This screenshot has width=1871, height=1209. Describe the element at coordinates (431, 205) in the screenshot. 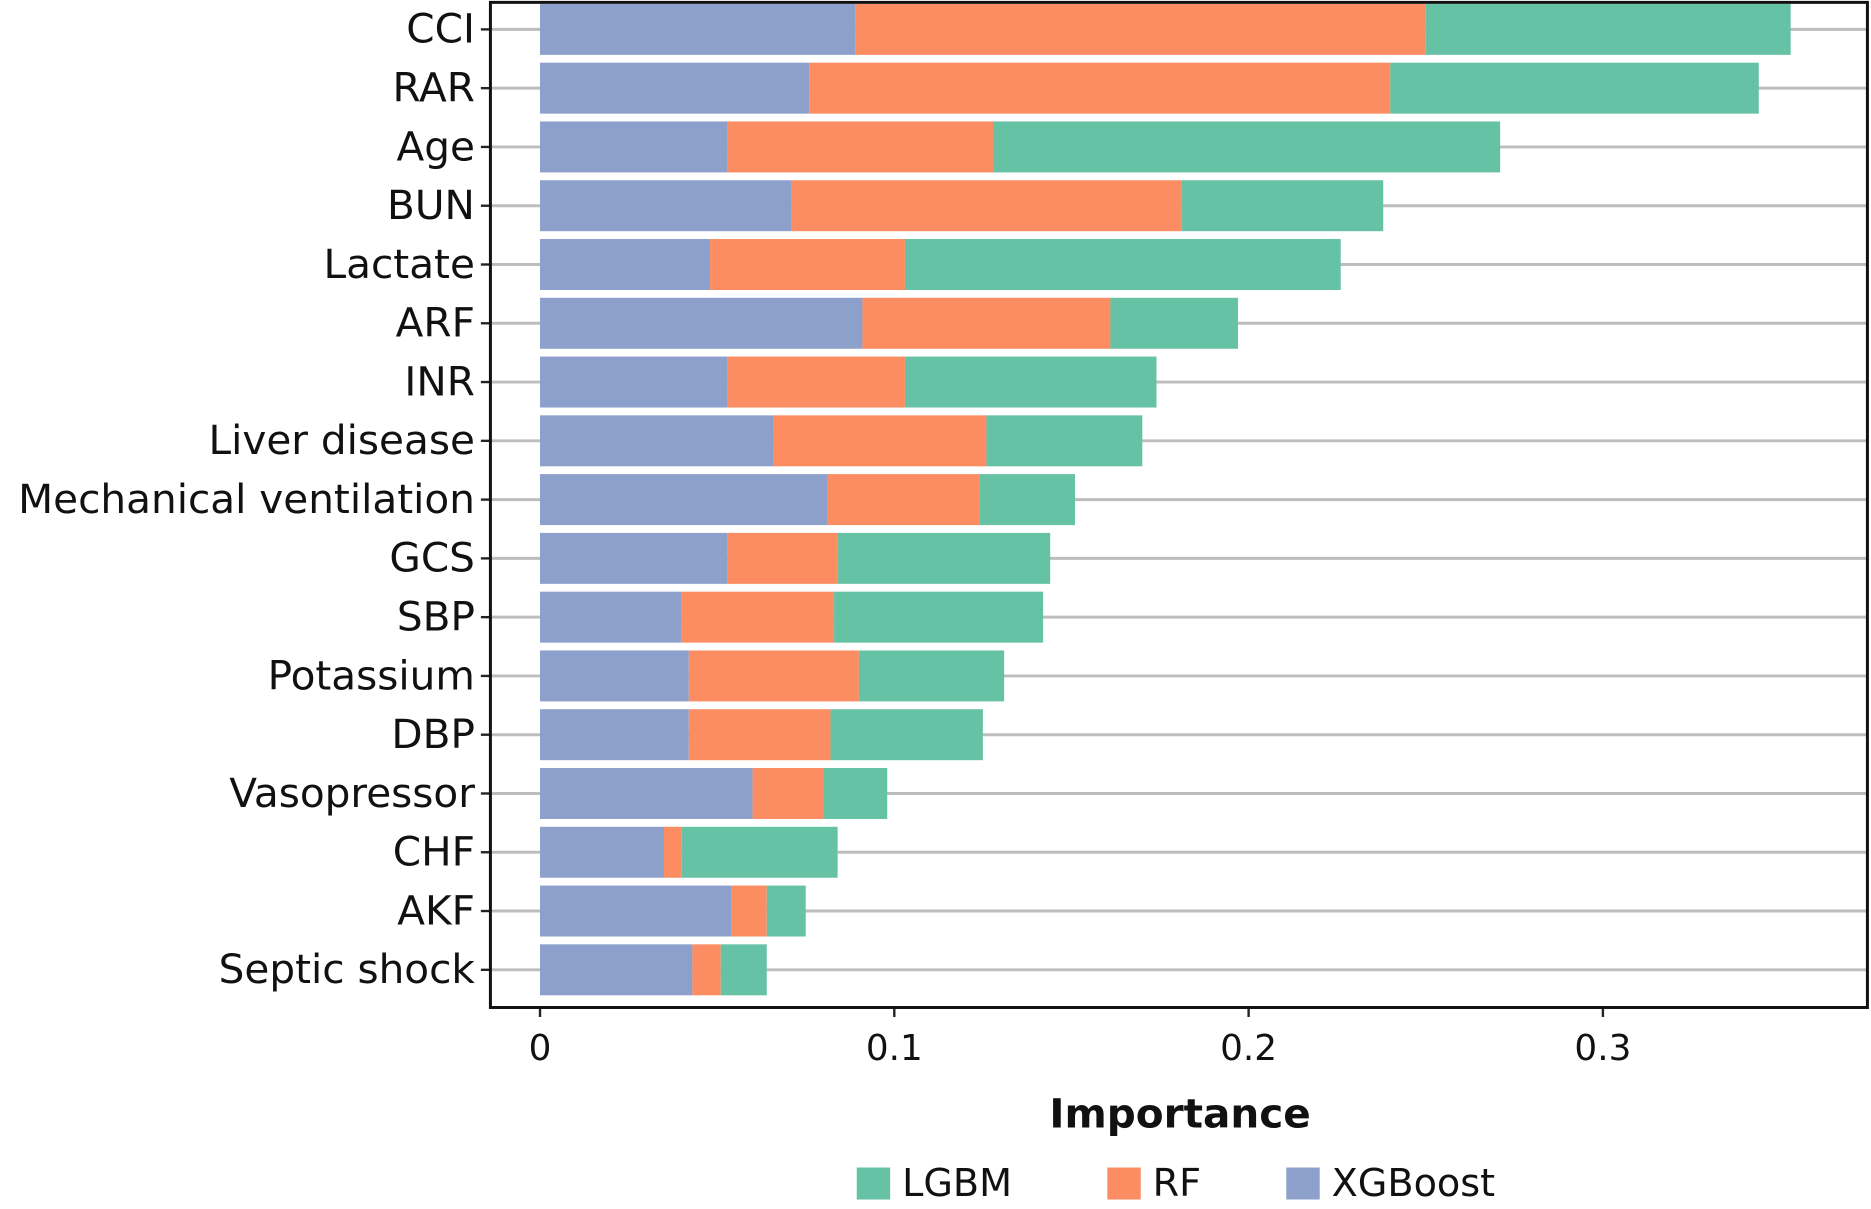

I see `y-tick-label: BUN` at that location.